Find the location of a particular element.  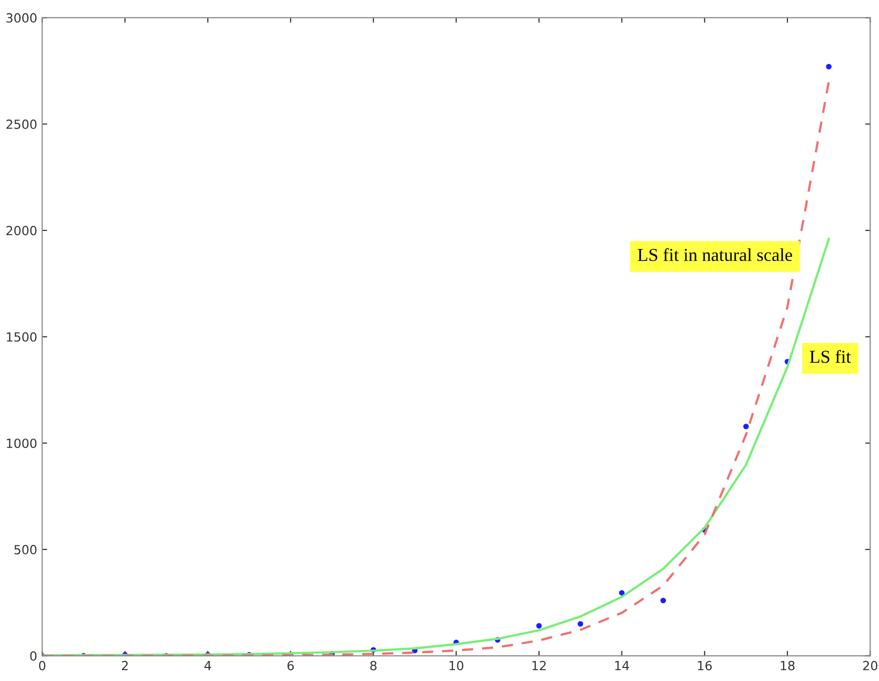

y-tick-label: 1000 is located at coordinates (21, 443).